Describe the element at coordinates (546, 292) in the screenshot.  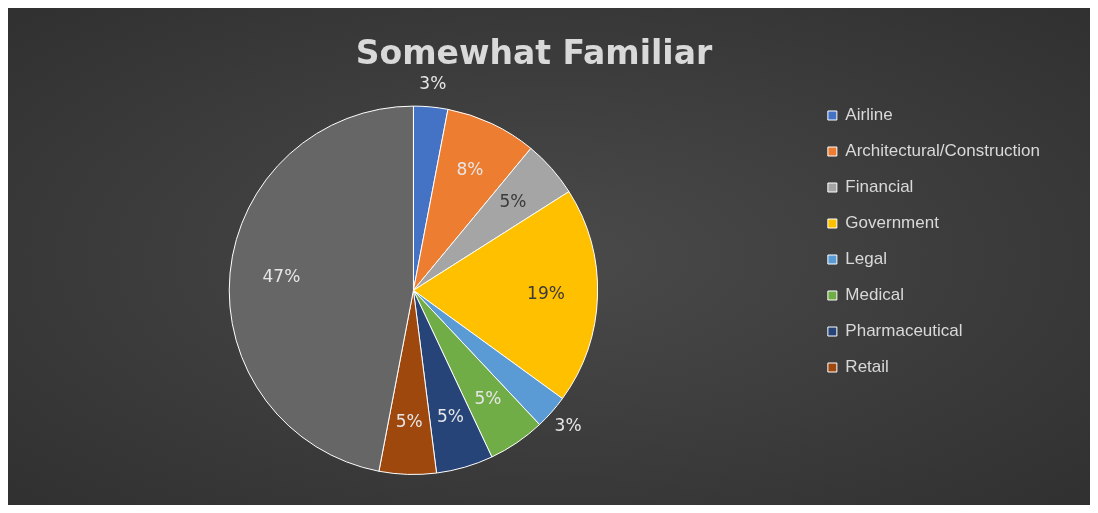
I see `data-label: 19%` at that location.